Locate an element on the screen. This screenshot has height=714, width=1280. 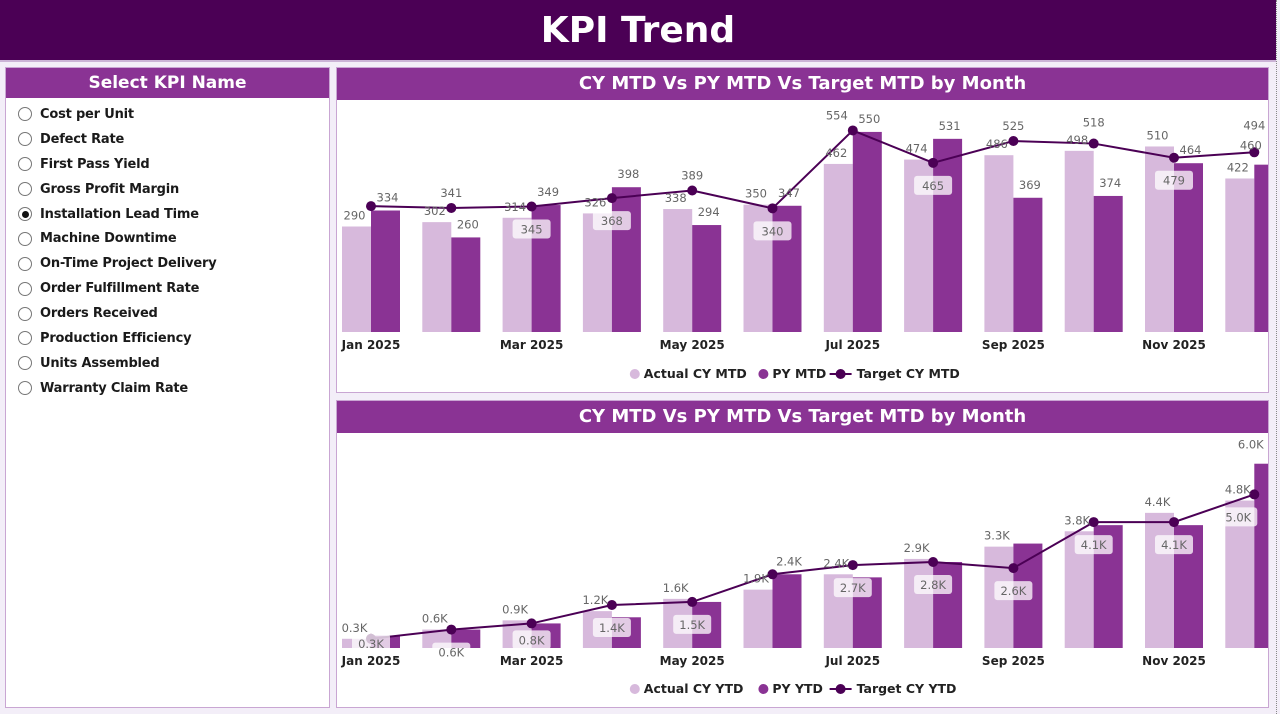
kpi-option: First Pass Yield is located at coordinates (173, 164).